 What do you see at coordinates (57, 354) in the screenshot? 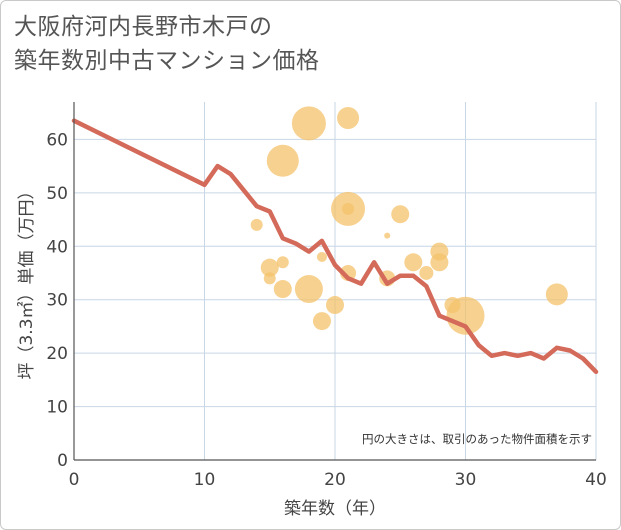
I see `y-tick-label: 20` at bounding box center [57, 354].